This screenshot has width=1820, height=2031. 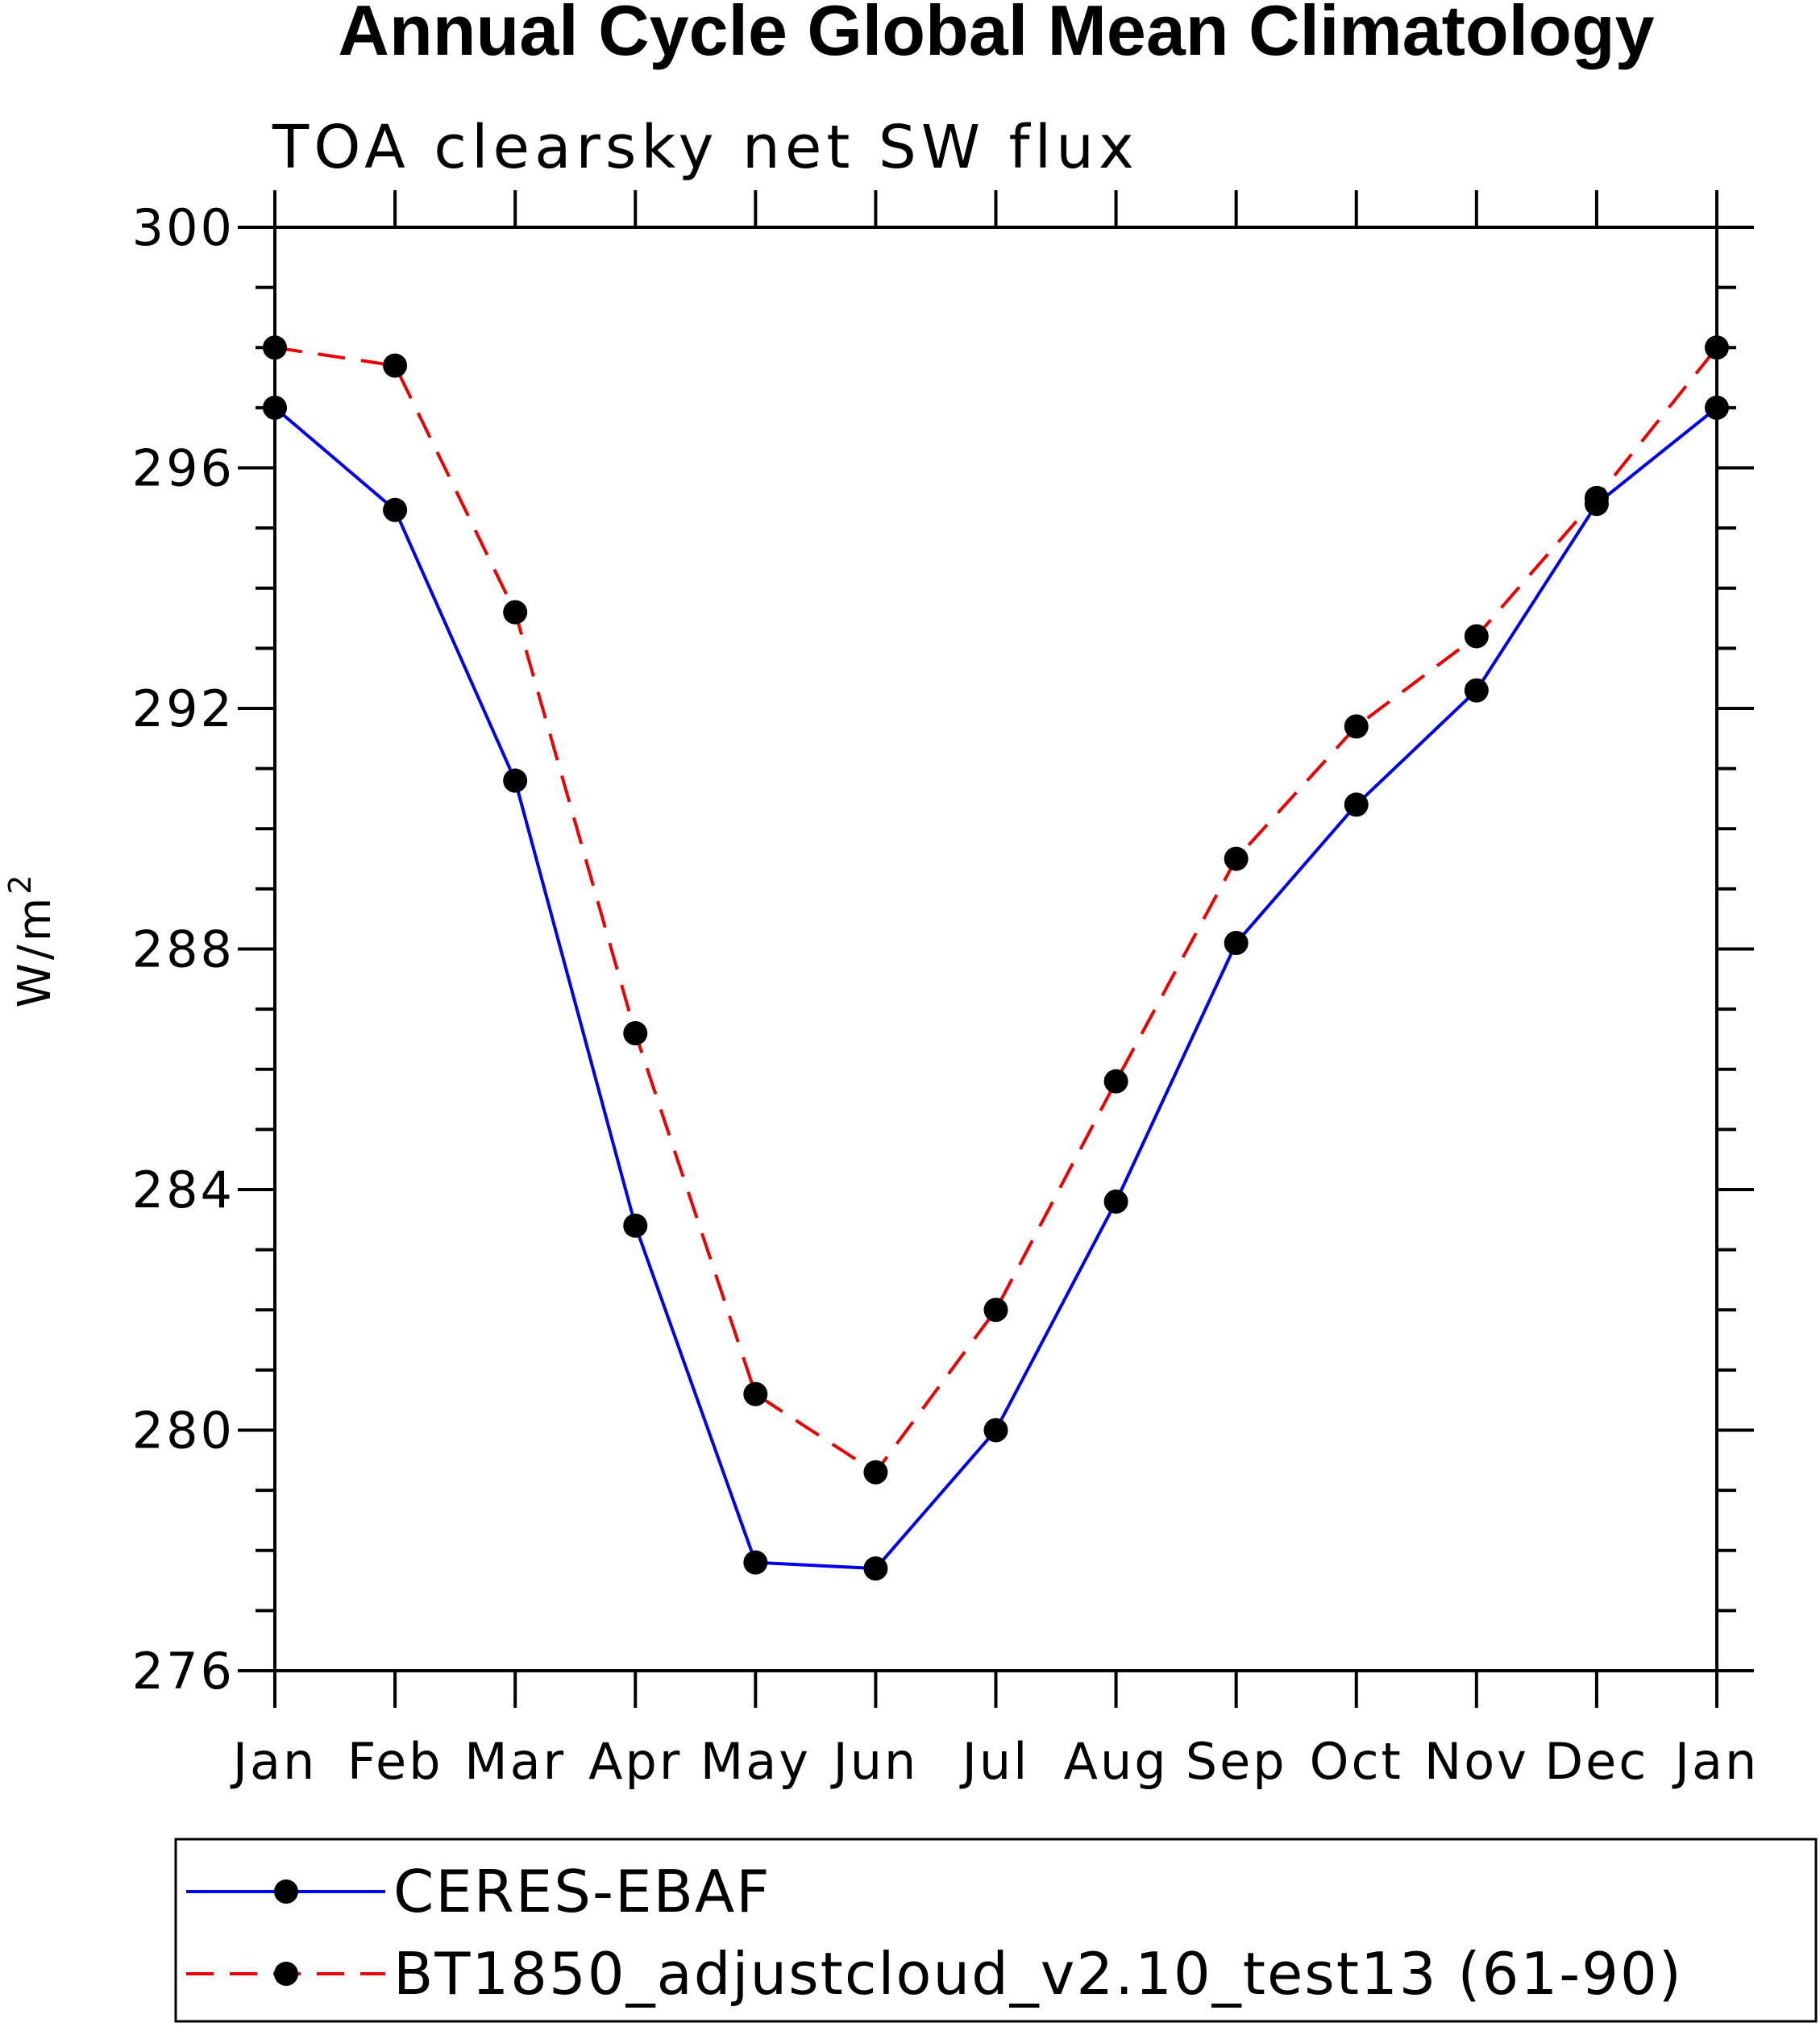 I want to click on x-tick-label-9: Oct, so click(x=1356, y=1761).